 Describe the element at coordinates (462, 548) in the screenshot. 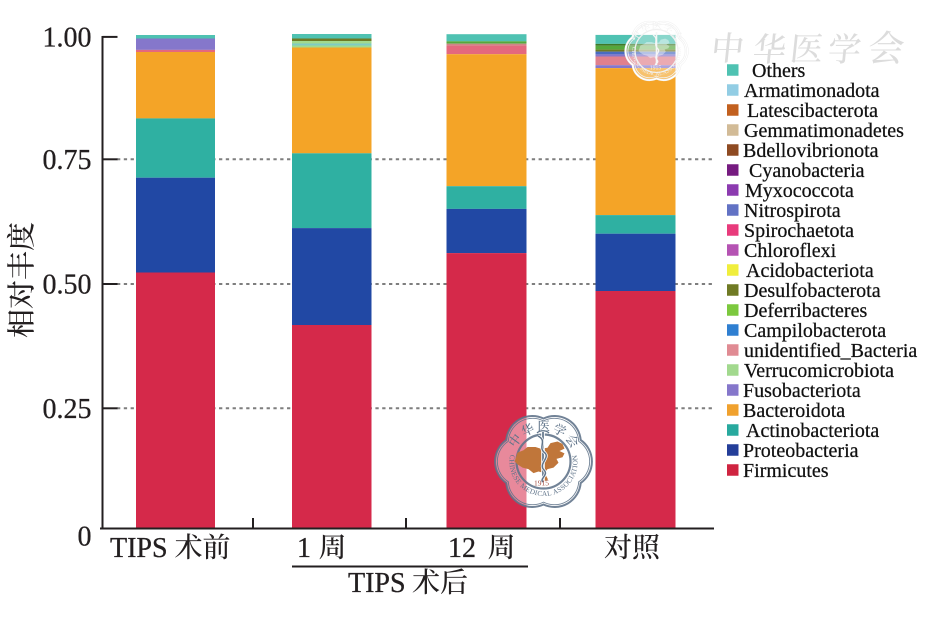

I see `svg-text: 12` at that location.